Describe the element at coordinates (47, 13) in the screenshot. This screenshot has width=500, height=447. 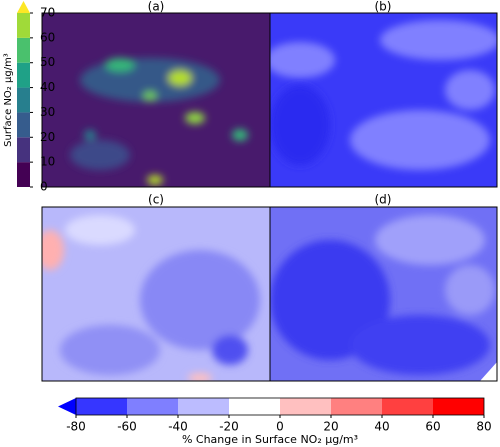
I see `tick-label: 70` at that location.